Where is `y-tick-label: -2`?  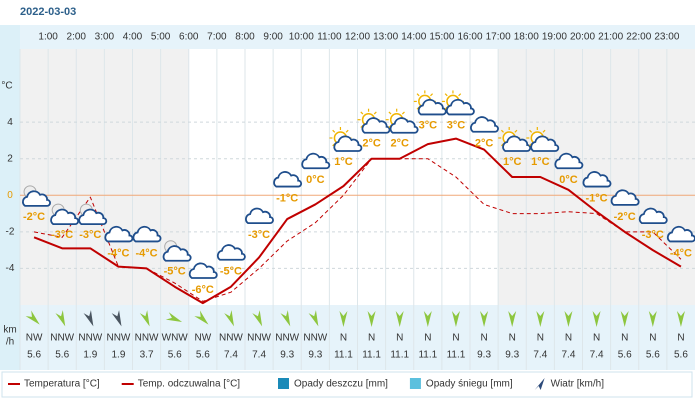
y-tick-label: -2 is located at coordinates (10, 231).